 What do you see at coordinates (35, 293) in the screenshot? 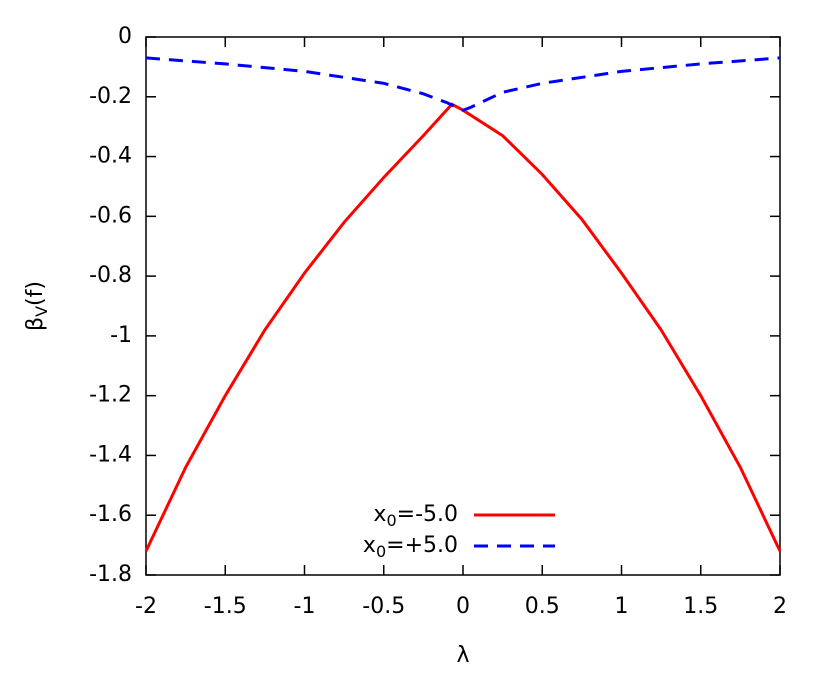
I see `y-axis-label-part: (f)` at bounding box center [35, 293].